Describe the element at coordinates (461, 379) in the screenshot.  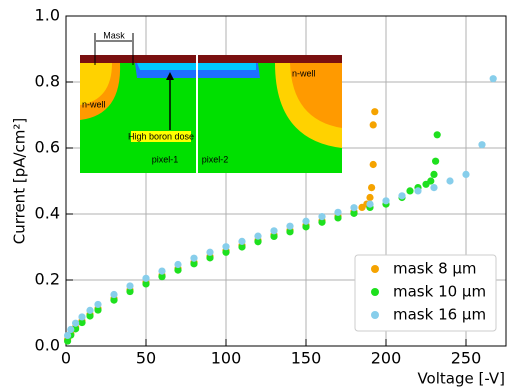
I see `x-axis-label: Voltage [-V]` at that location.